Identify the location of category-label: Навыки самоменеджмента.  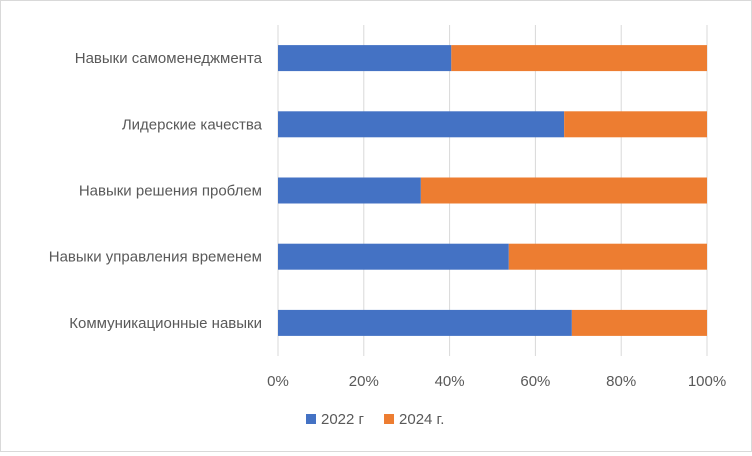
(169, 58).